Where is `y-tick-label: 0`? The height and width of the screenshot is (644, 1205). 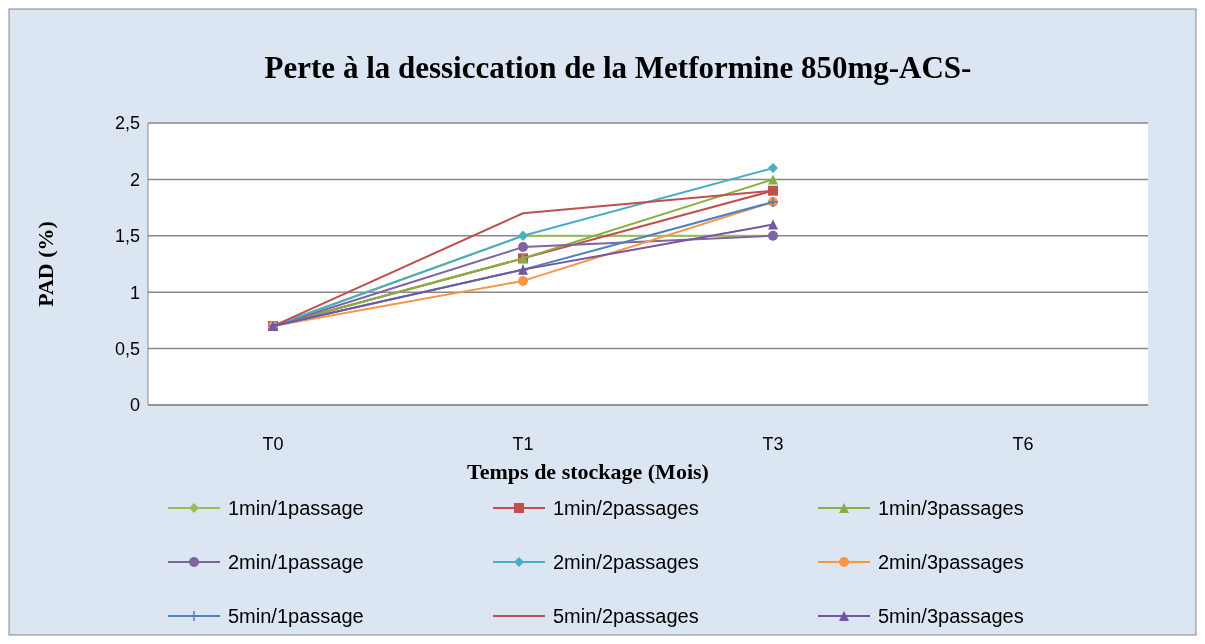 y-tick-label: 0 is located at coordinates (134, 405).